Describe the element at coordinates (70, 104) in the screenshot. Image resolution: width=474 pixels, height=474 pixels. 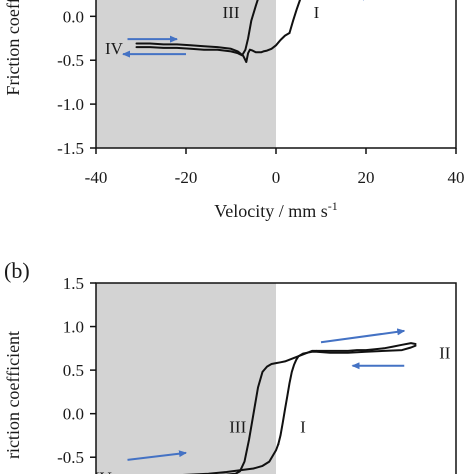
I see `y-tick-label: -1.0` at that location.